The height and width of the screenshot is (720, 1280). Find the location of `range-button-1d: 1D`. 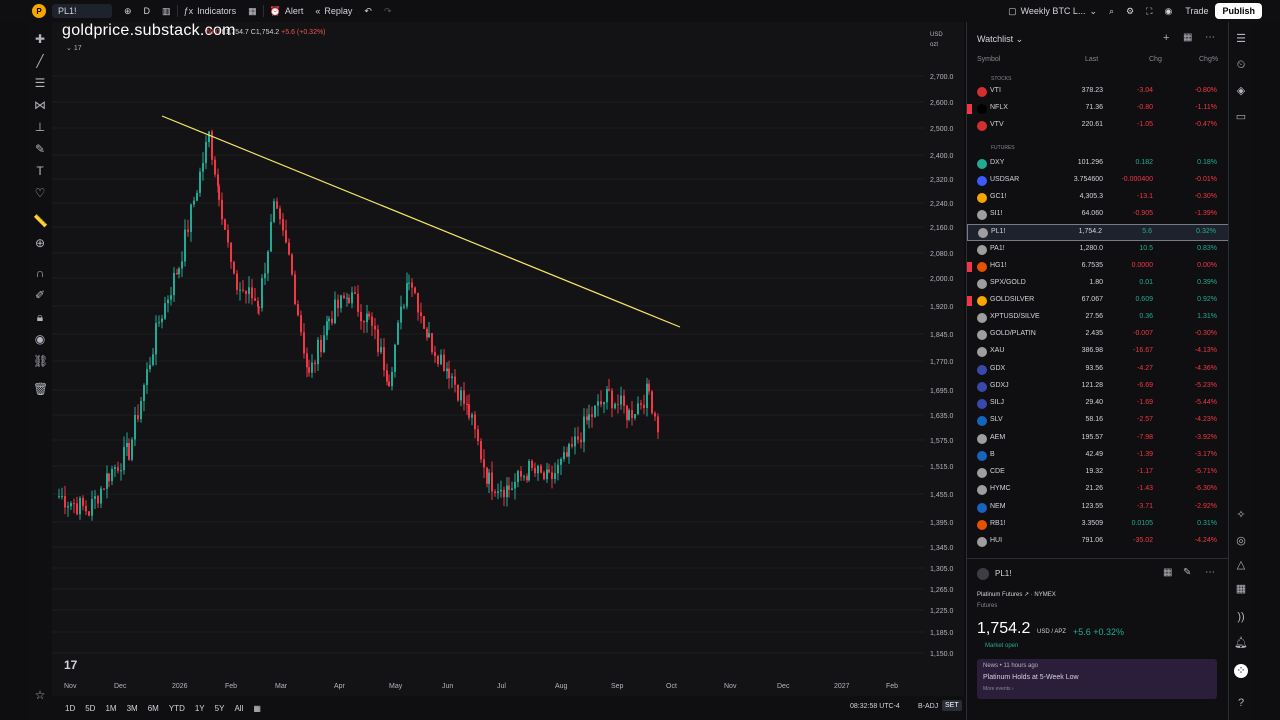

range-button-1d: 1D is located at coordinates (70, 708).